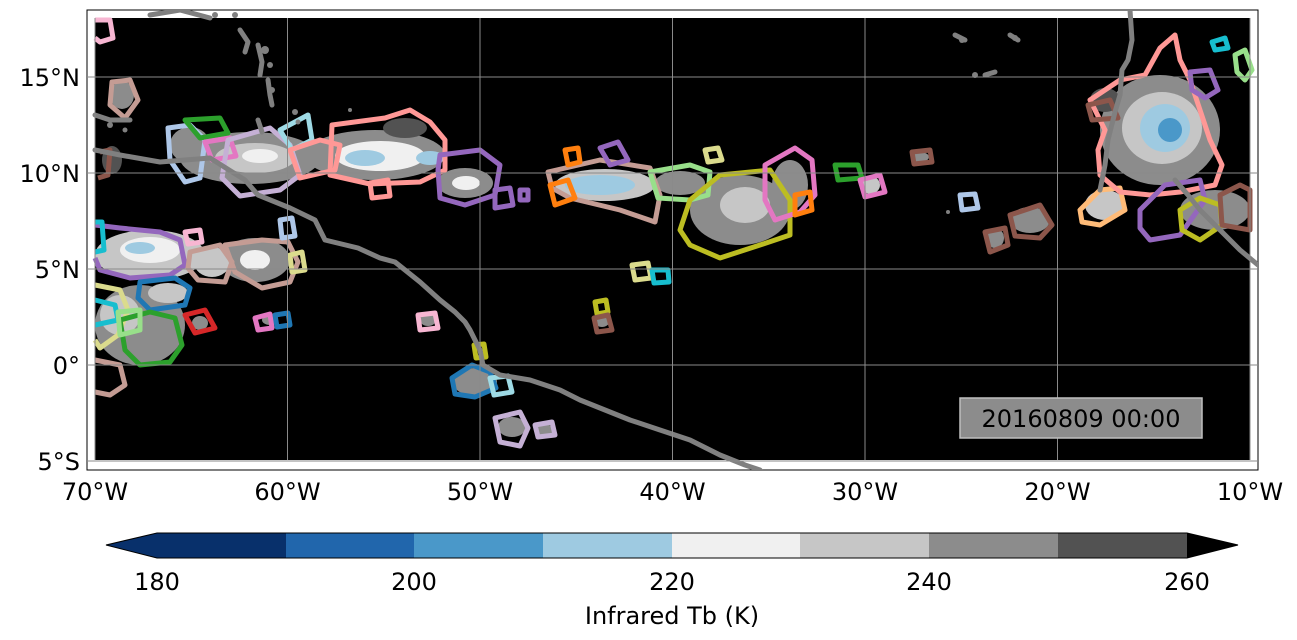 Image resolution: width=1297 pixels, height=640 pixels. I want to click on colorbar-tick-label: 220, so click(672, 582).